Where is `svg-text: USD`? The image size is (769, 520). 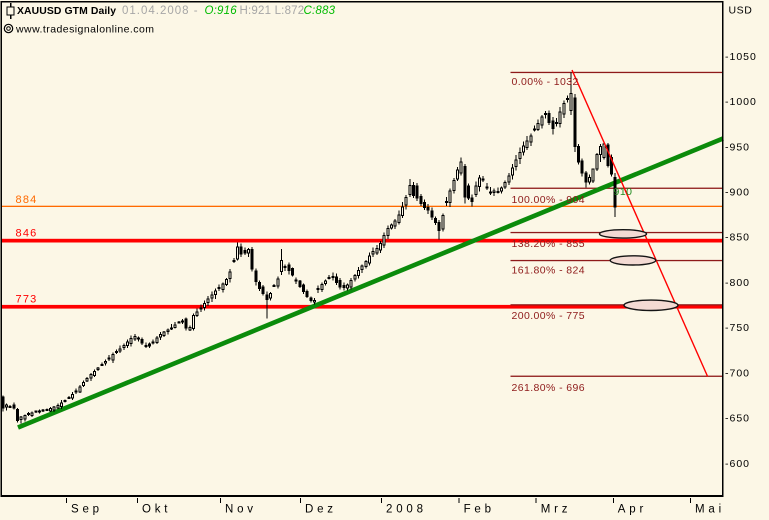
svg-text: USD is located at coordinates (741, 11).